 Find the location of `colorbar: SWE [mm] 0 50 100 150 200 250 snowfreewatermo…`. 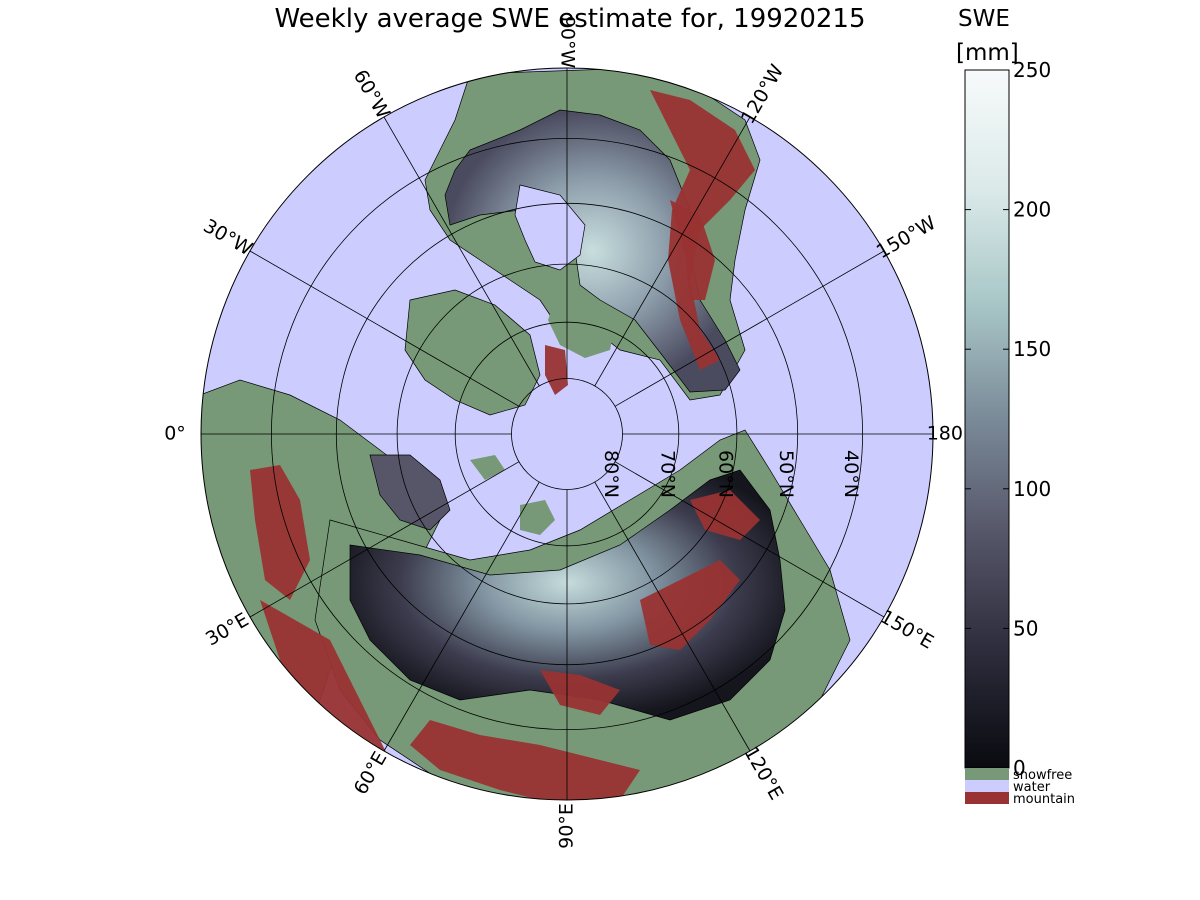

colorbar: SWE [mm] 0 50 100 150 200 250 snowfreewatermo… is located at coordinates (1015, 406).